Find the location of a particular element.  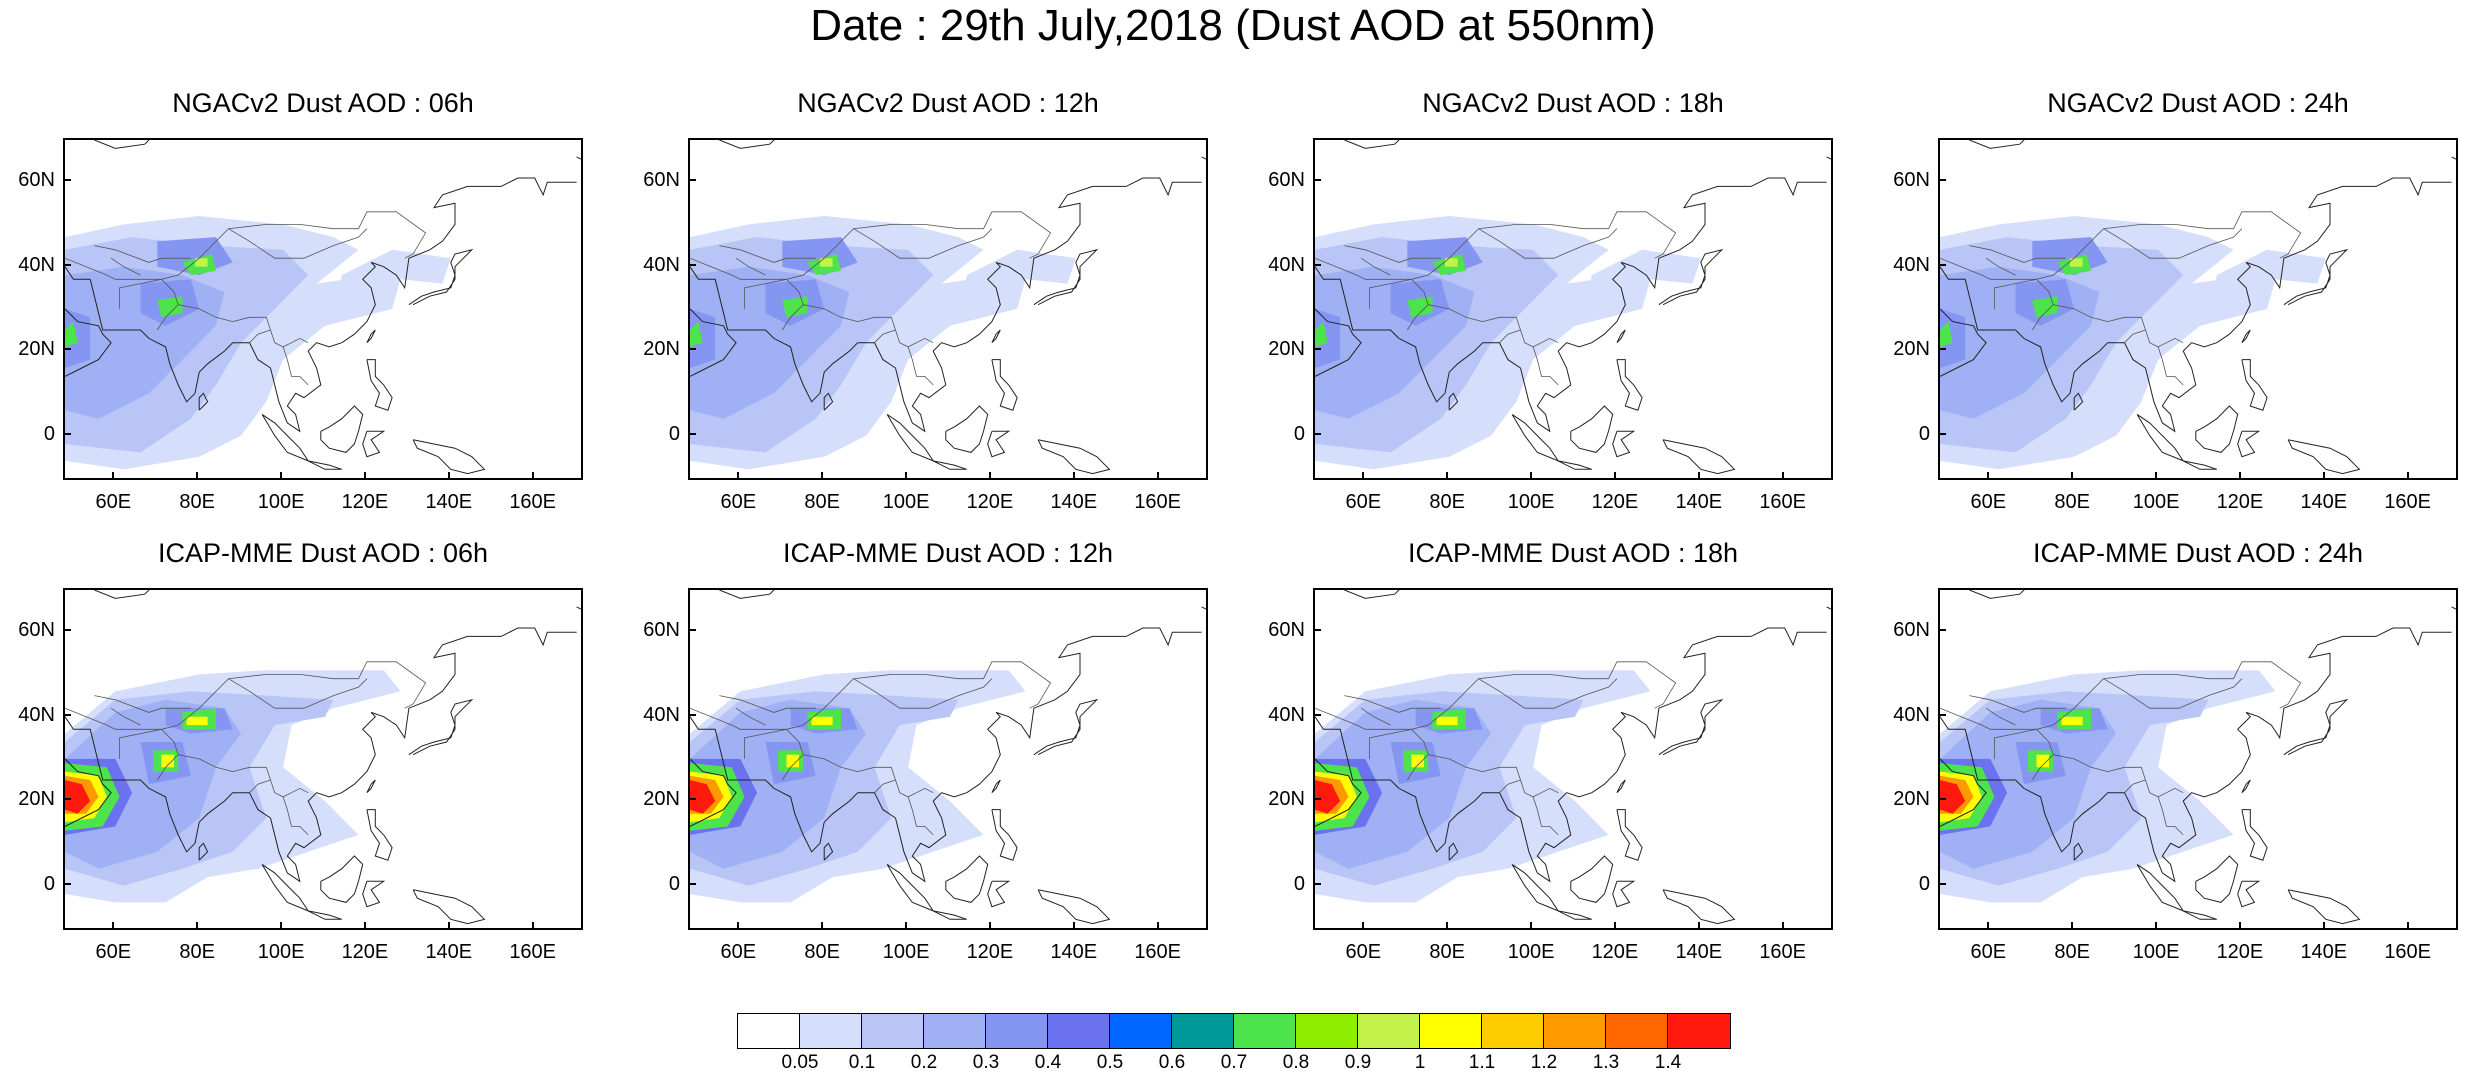

lat-tick-label: 0 is located at coordinates (674, 433).